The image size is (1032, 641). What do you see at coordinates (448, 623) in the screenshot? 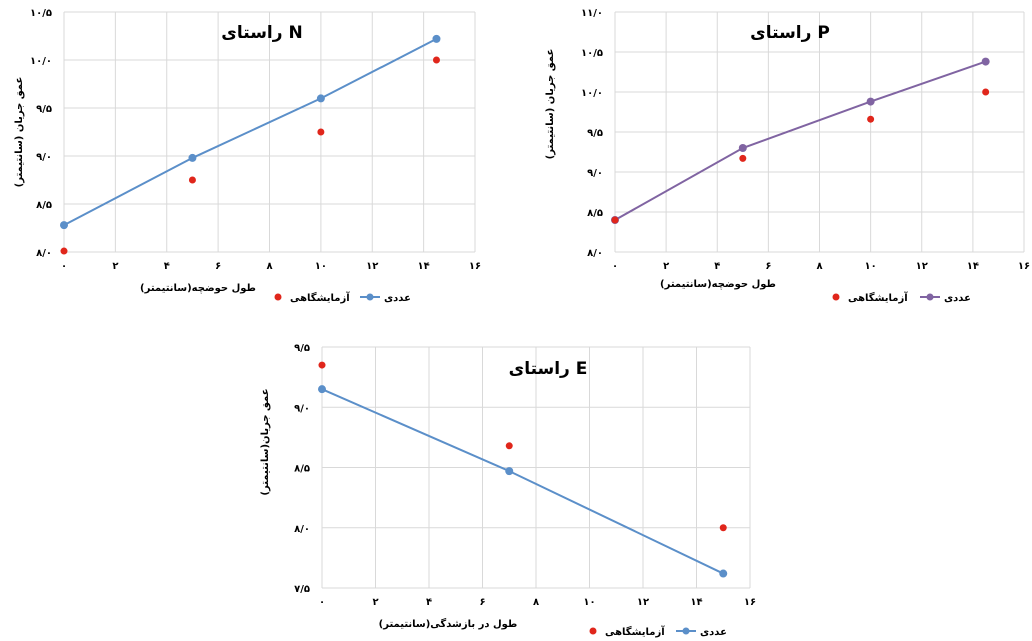
I see `chart-e-x-axis-label: طول در بازشدگی(سانتیمتر)` at bounding box center [448, 623].